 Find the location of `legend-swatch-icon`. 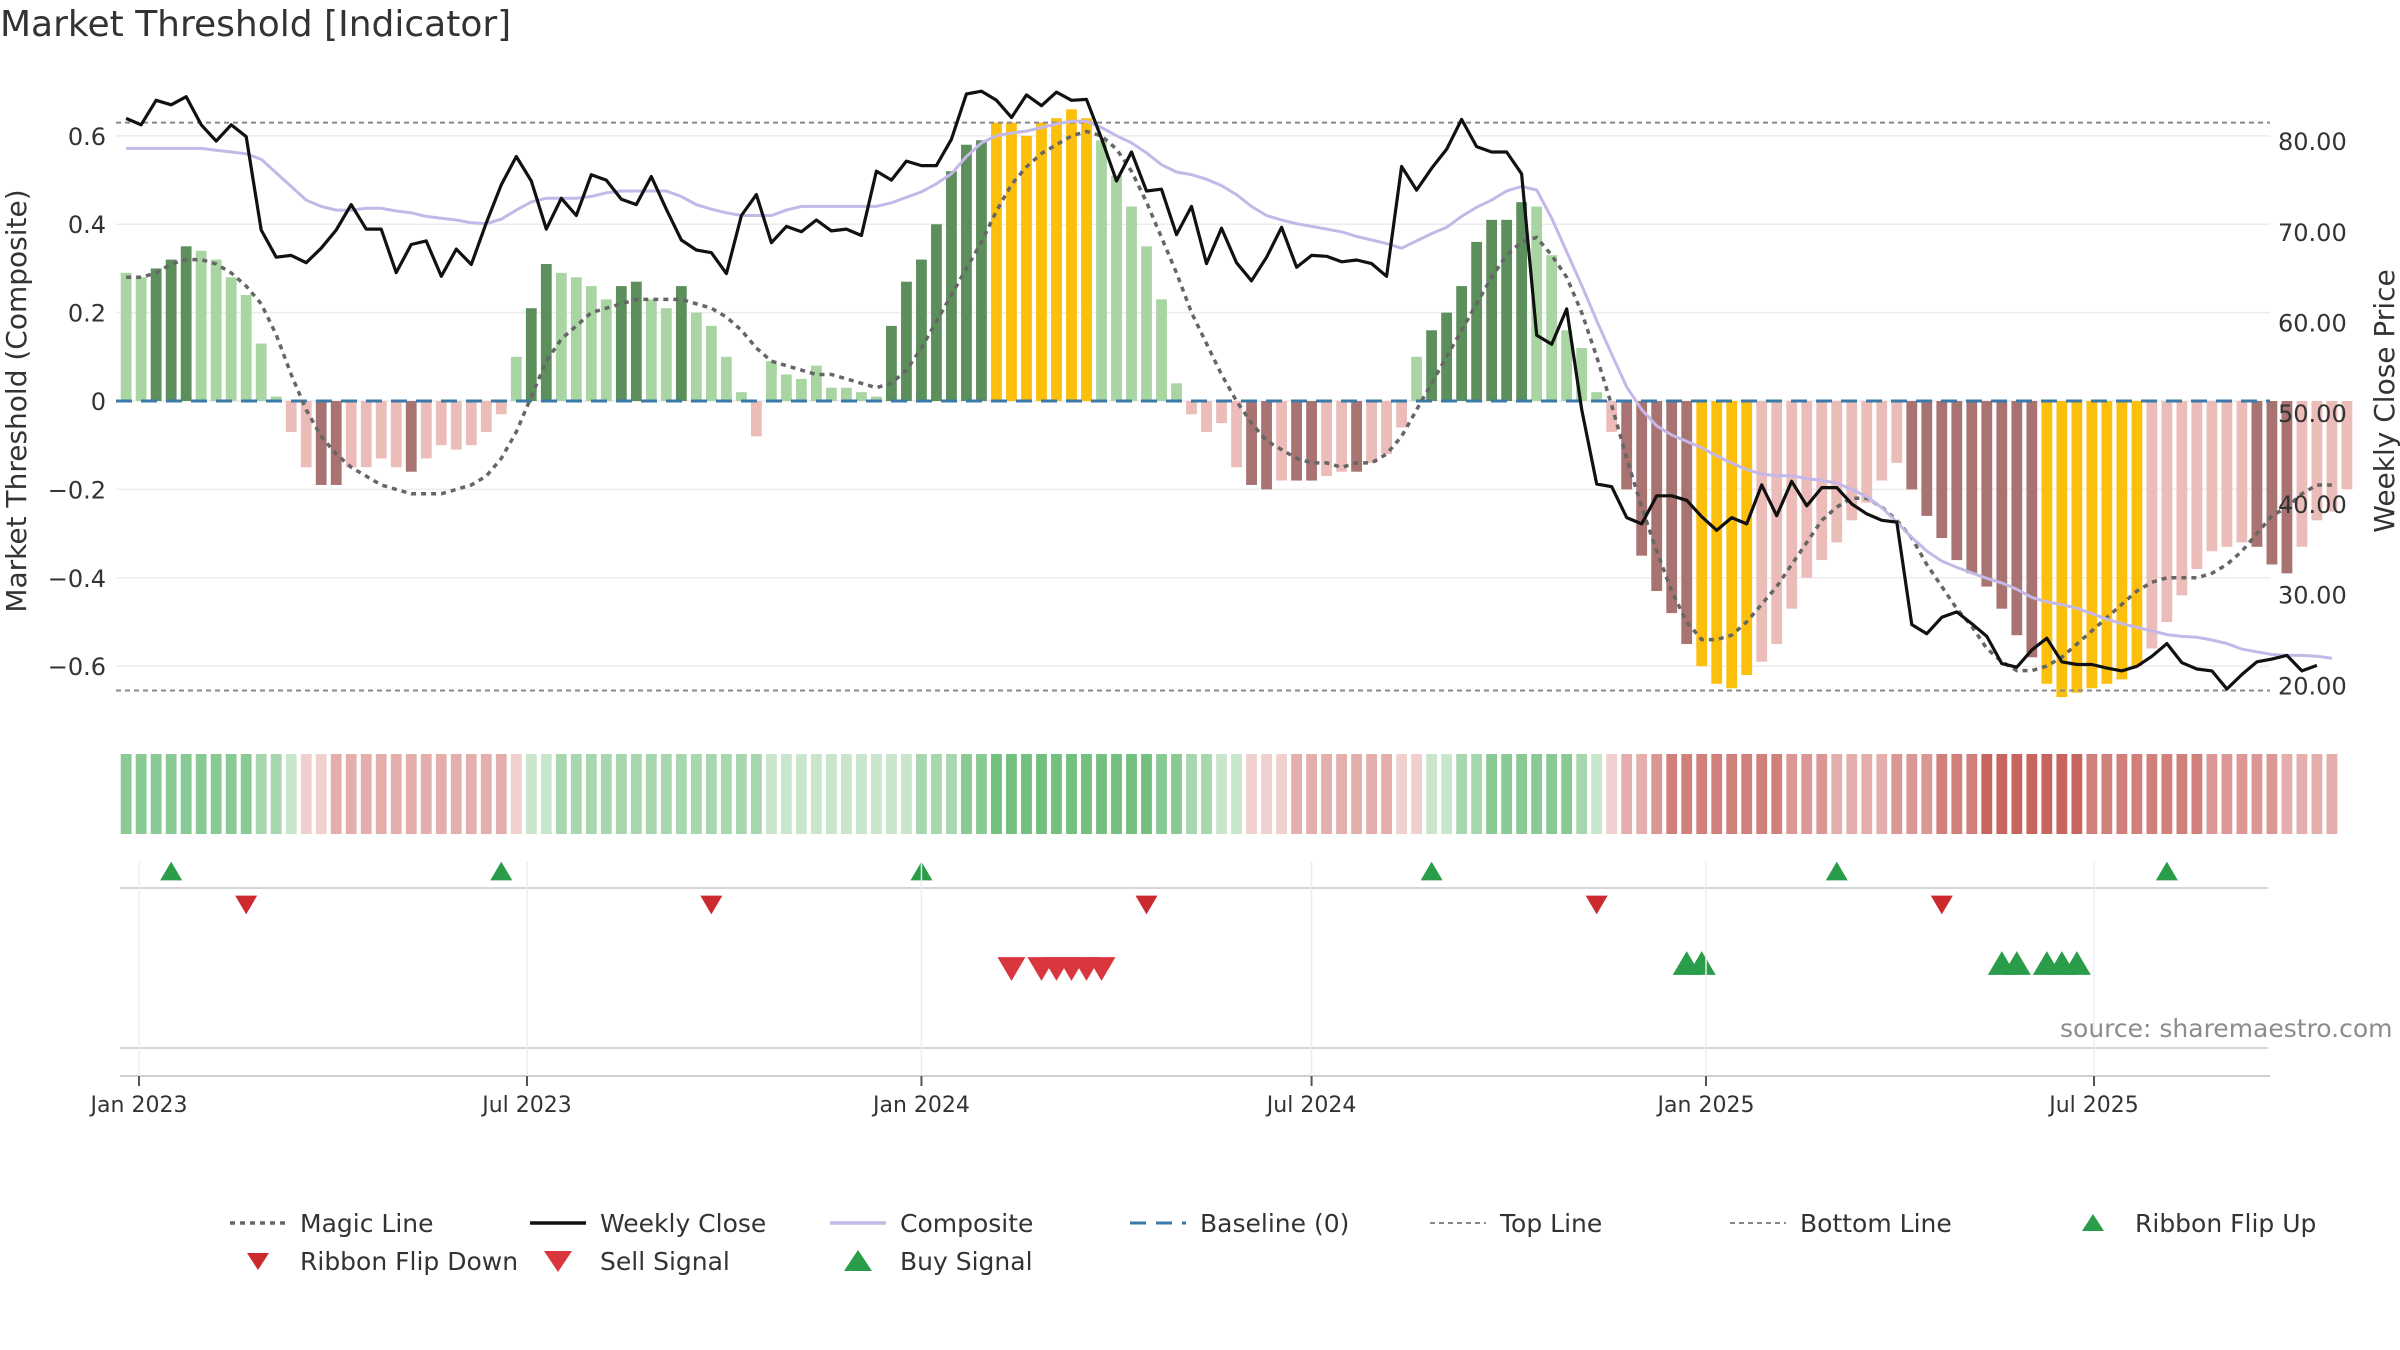

legend-swatch-icon is located at coordinates (558, 1223).